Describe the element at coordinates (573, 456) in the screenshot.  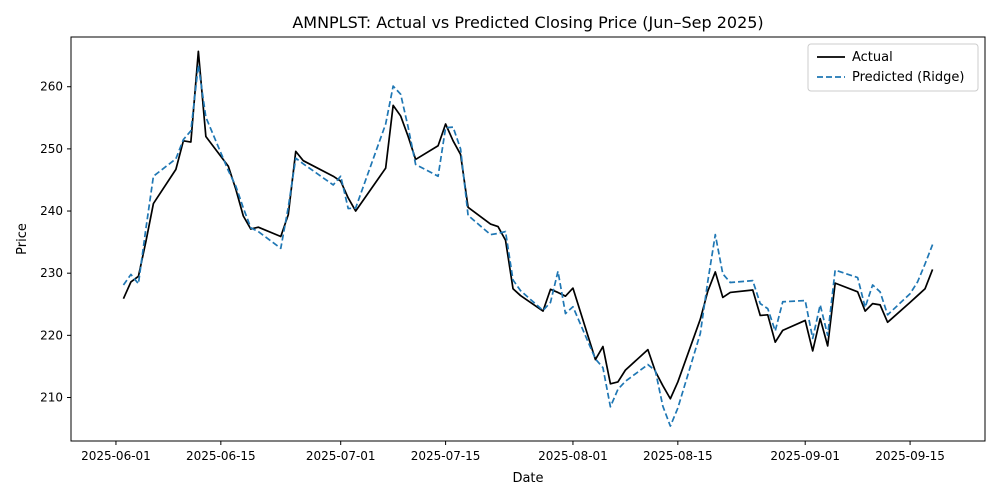
I see `x-tick-label: 2025-08-01` at that location.